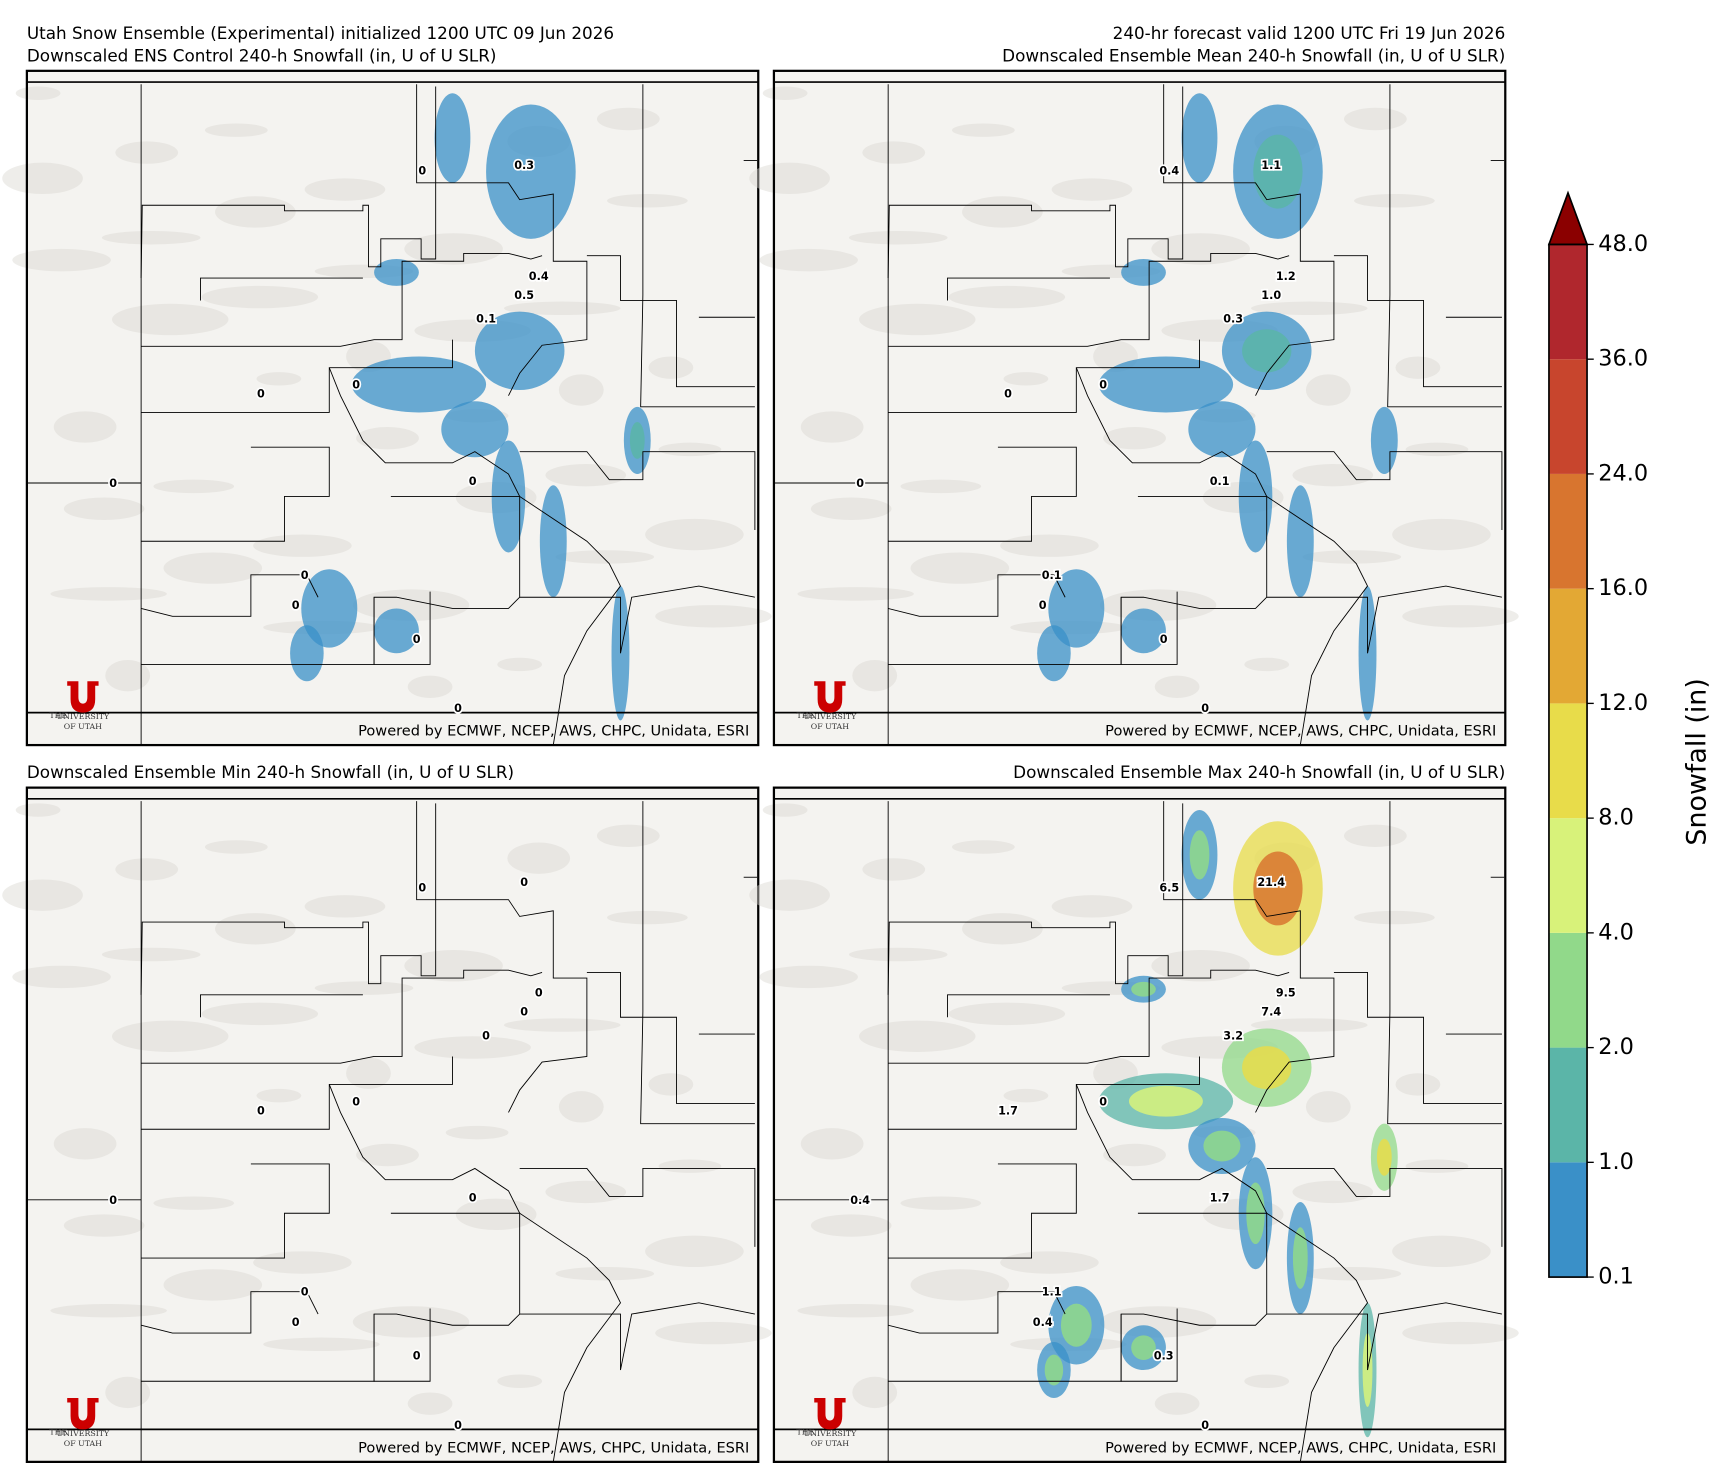 The height and width of the screenshot is (1474, 1736). I want to click on colorbar-label: Snowfall (in), so click(1696, 761).